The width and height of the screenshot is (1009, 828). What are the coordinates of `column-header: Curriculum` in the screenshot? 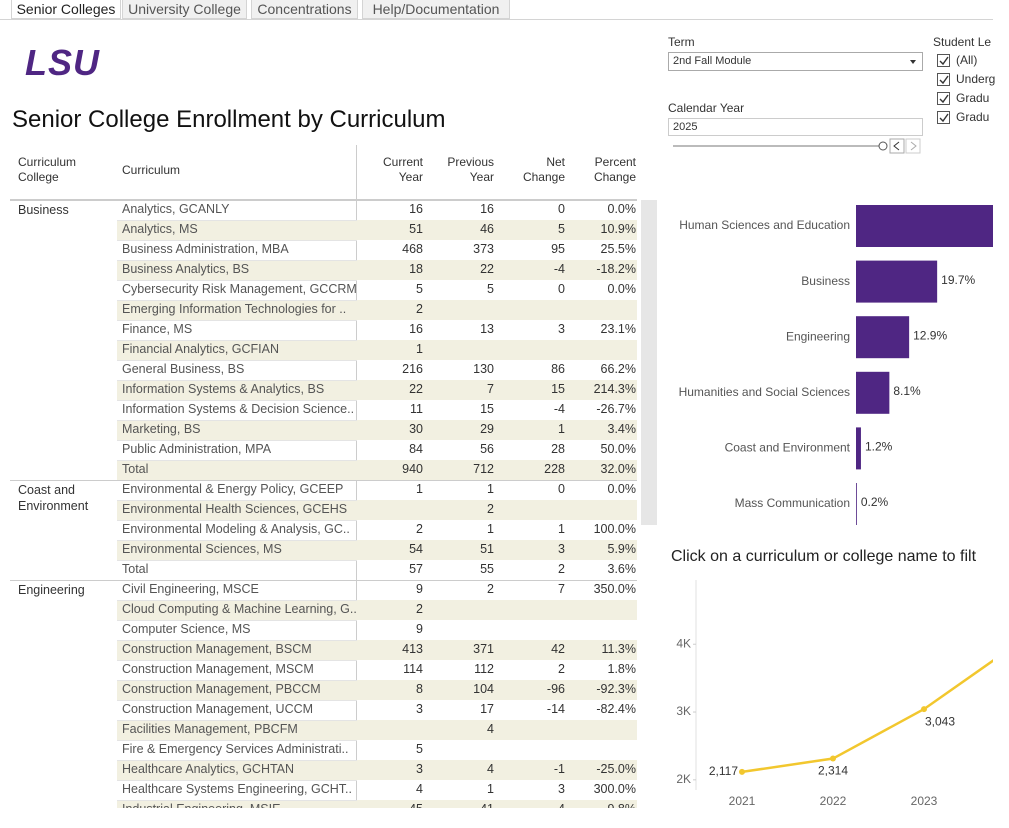 It's located at (151, 170).